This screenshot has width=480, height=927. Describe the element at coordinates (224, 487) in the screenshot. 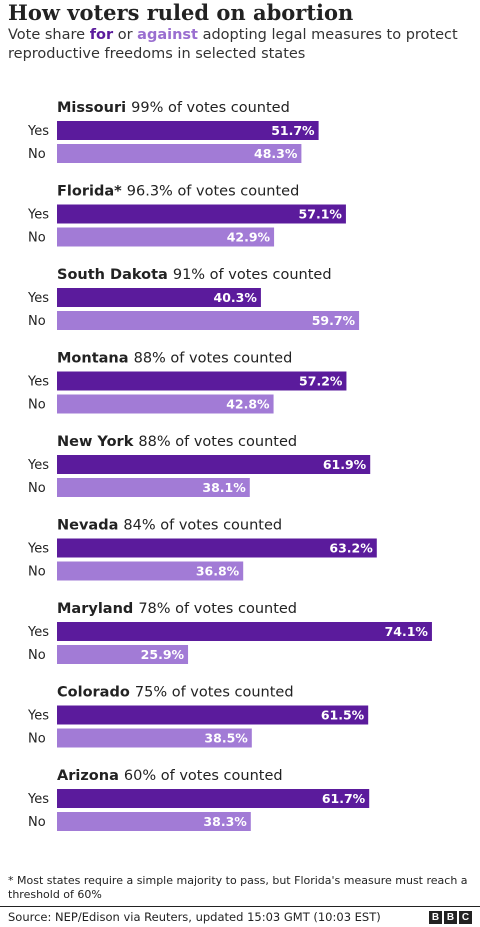

I see `bar-value-no-new-york: 38.1%` at that location.